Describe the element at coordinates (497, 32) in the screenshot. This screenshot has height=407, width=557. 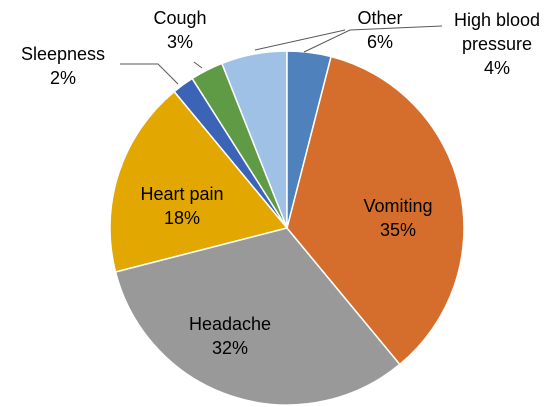
I see `category-label: High blood pressure` at that location.